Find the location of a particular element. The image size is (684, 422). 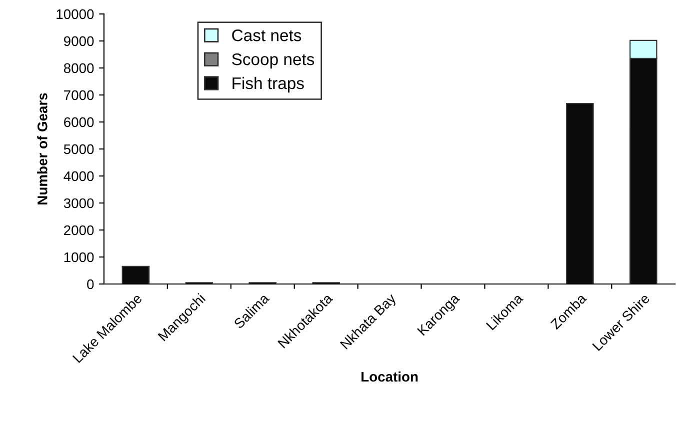

y-tick-label: 0 is located at coordinates (90, 284).